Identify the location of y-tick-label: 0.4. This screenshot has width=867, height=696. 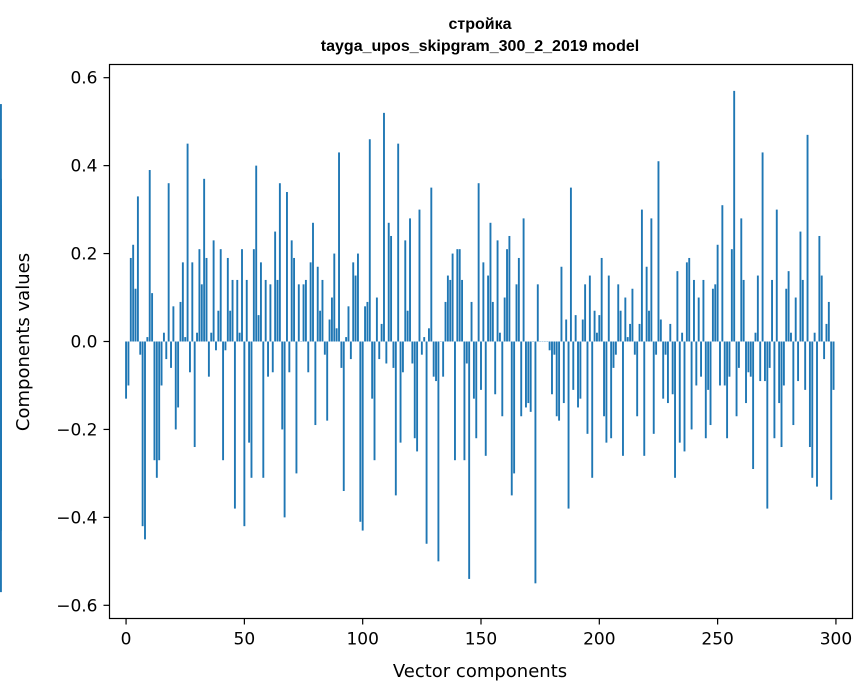
(83, 167).